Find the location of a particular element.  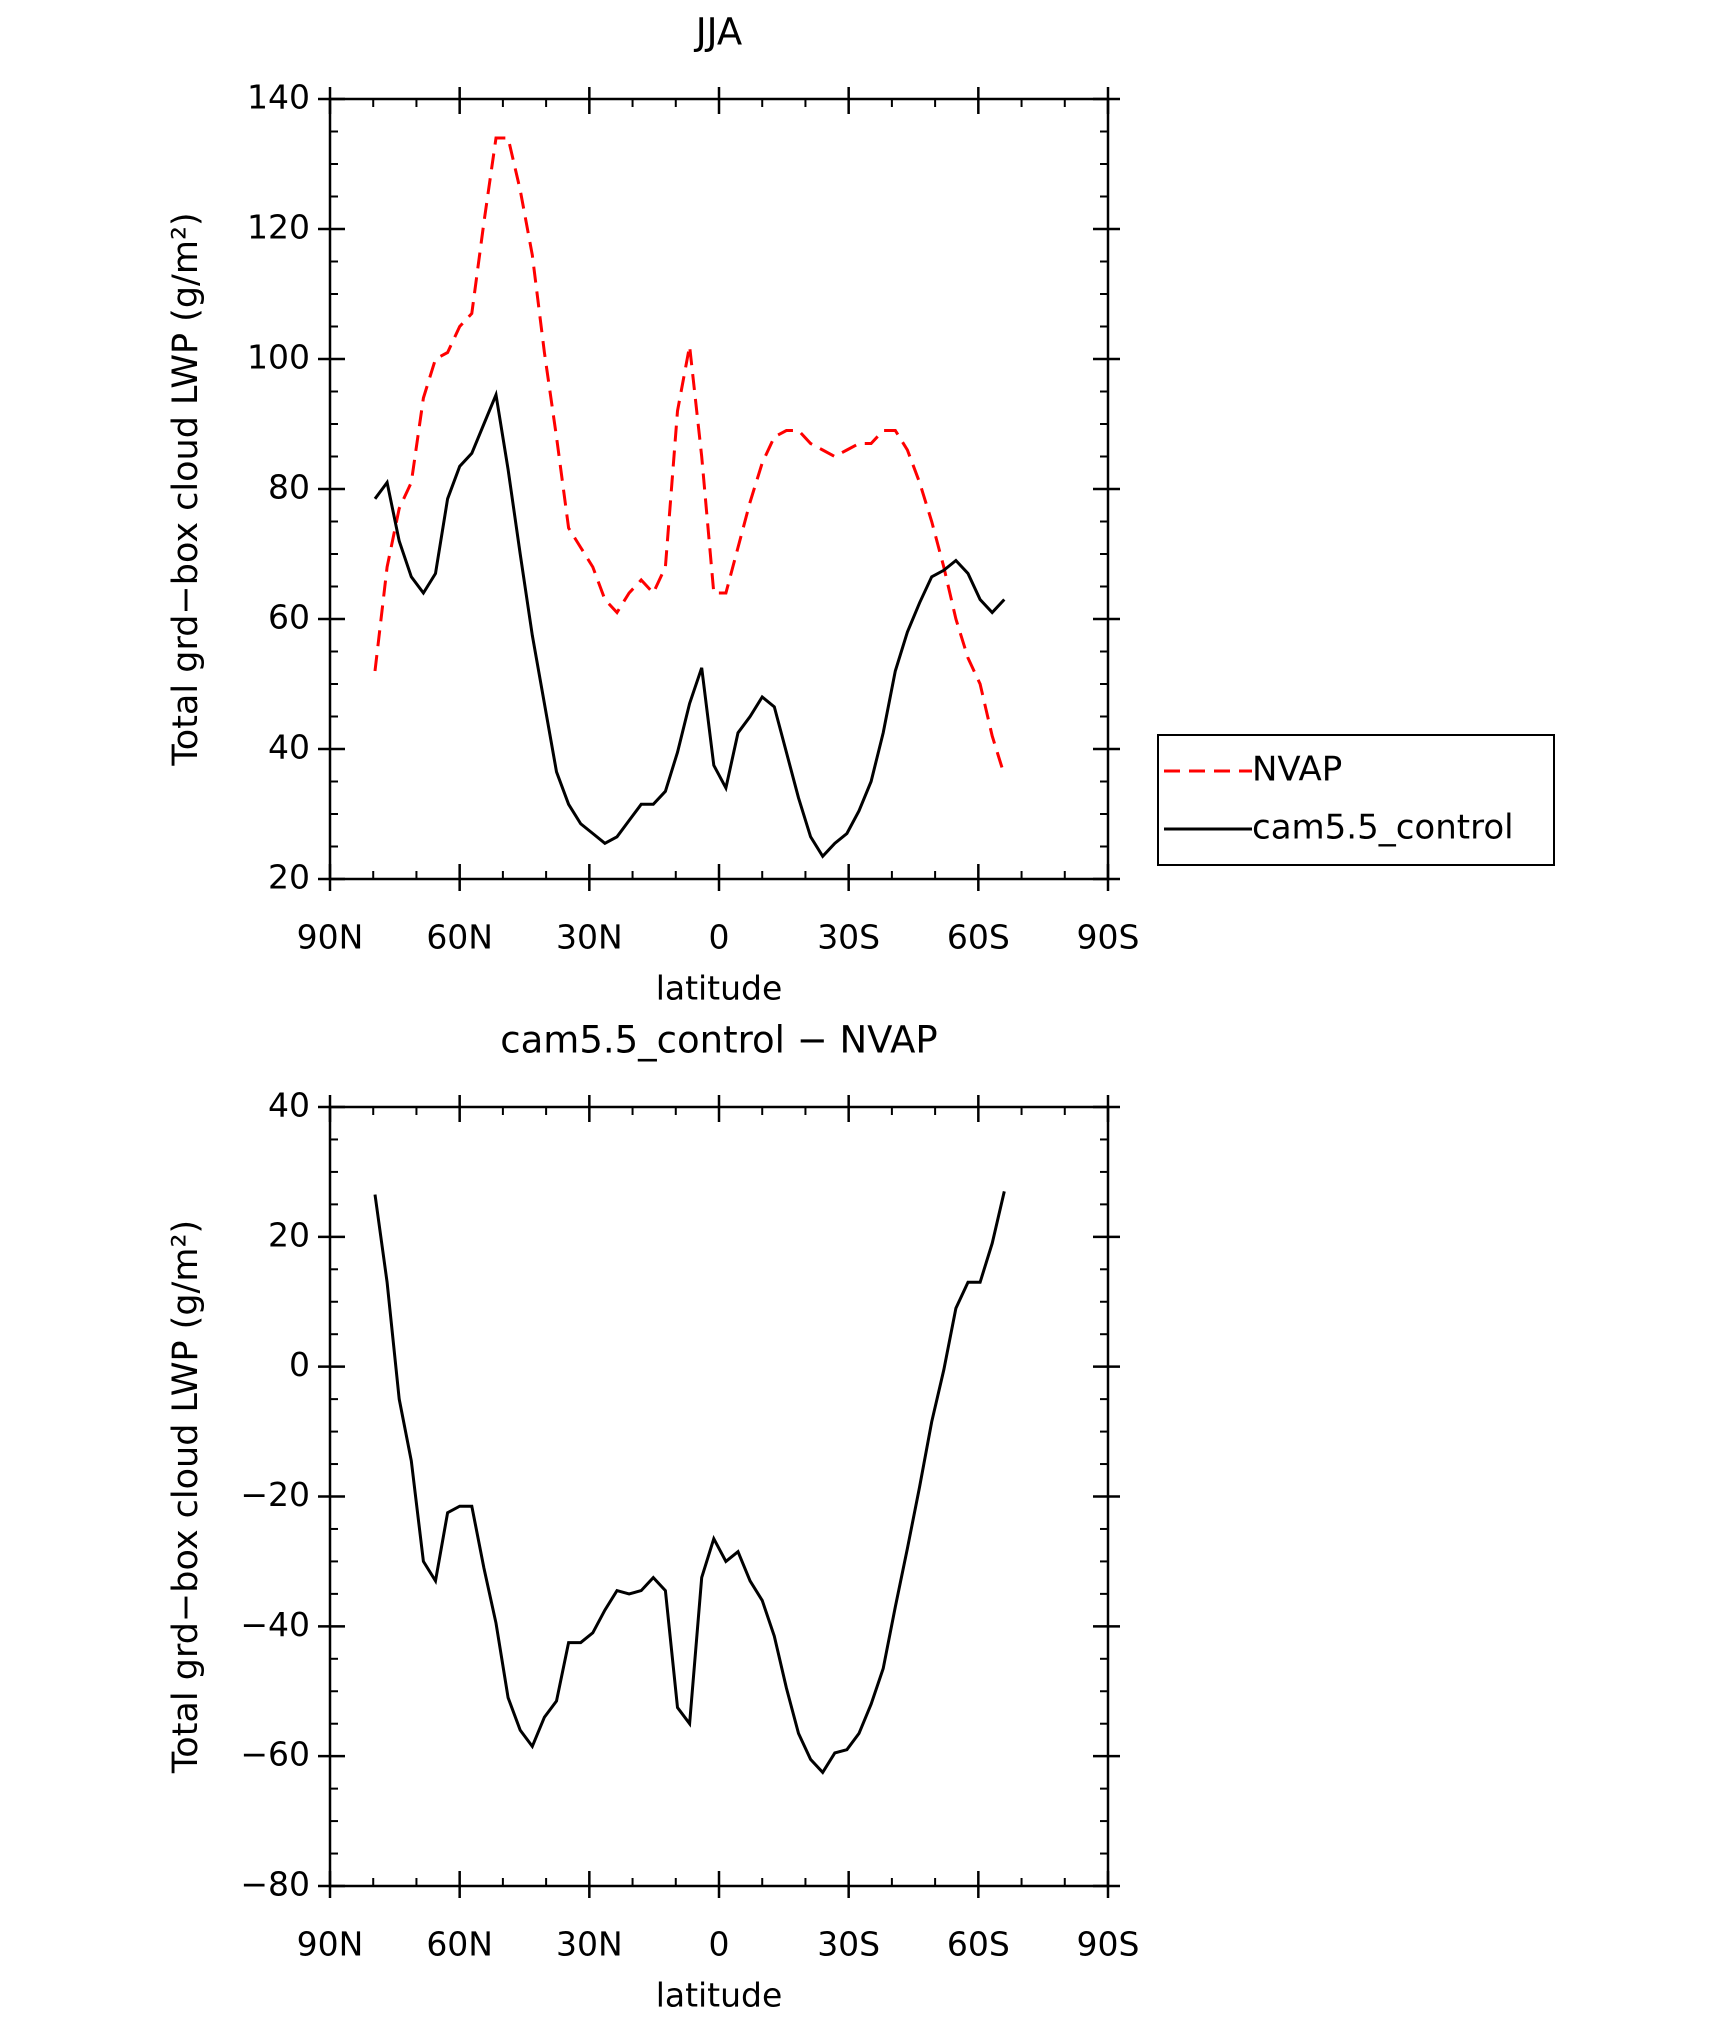

legend-label: cam5.5_control is located at coordinates (1383, 828).